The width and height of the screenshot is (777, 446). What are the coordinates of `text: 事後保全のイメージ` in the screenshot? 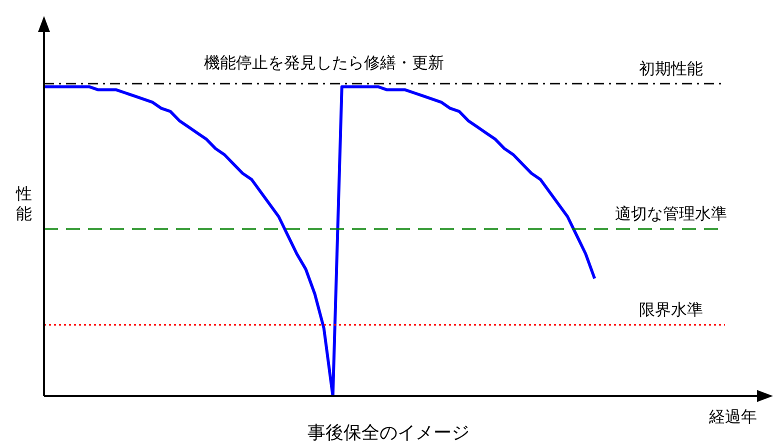 It's located at (389, 433).